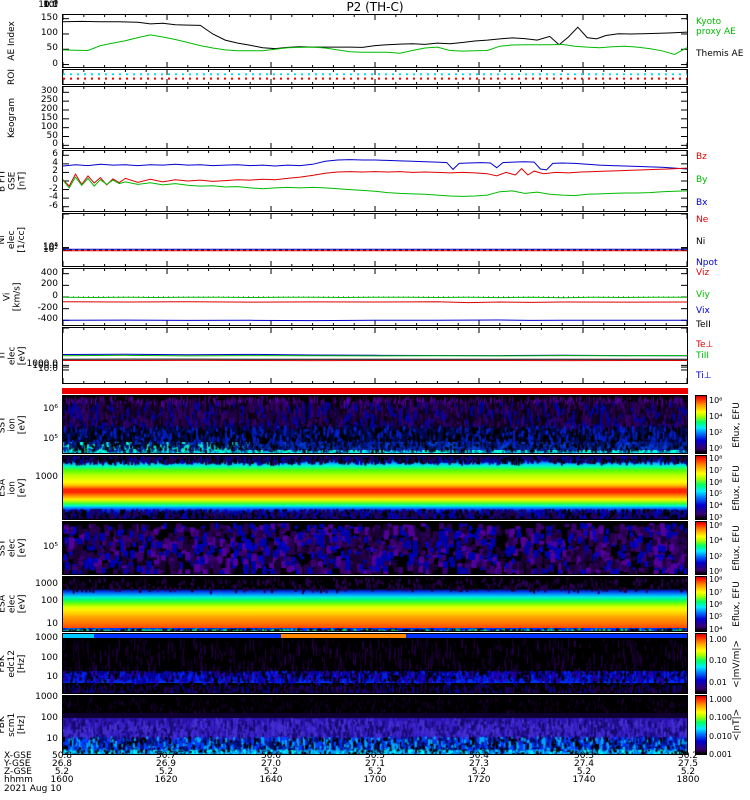 Image resolution: width=750 pixels, height=800 pixels. I want to click on sst_ions-panel, so click(375, 424).